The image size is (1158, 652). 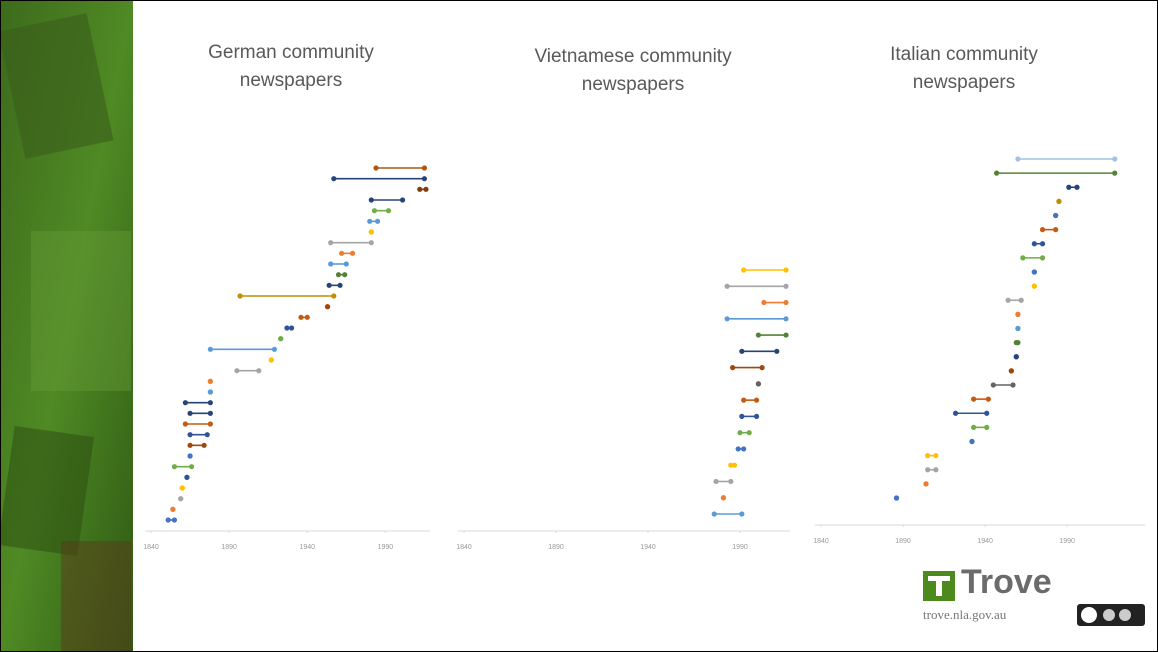 What do you see at coordinates (965, 614) in the screenshot?
I see `logo-url: trove.nla.gov.au` at bounding box center [965, 614].